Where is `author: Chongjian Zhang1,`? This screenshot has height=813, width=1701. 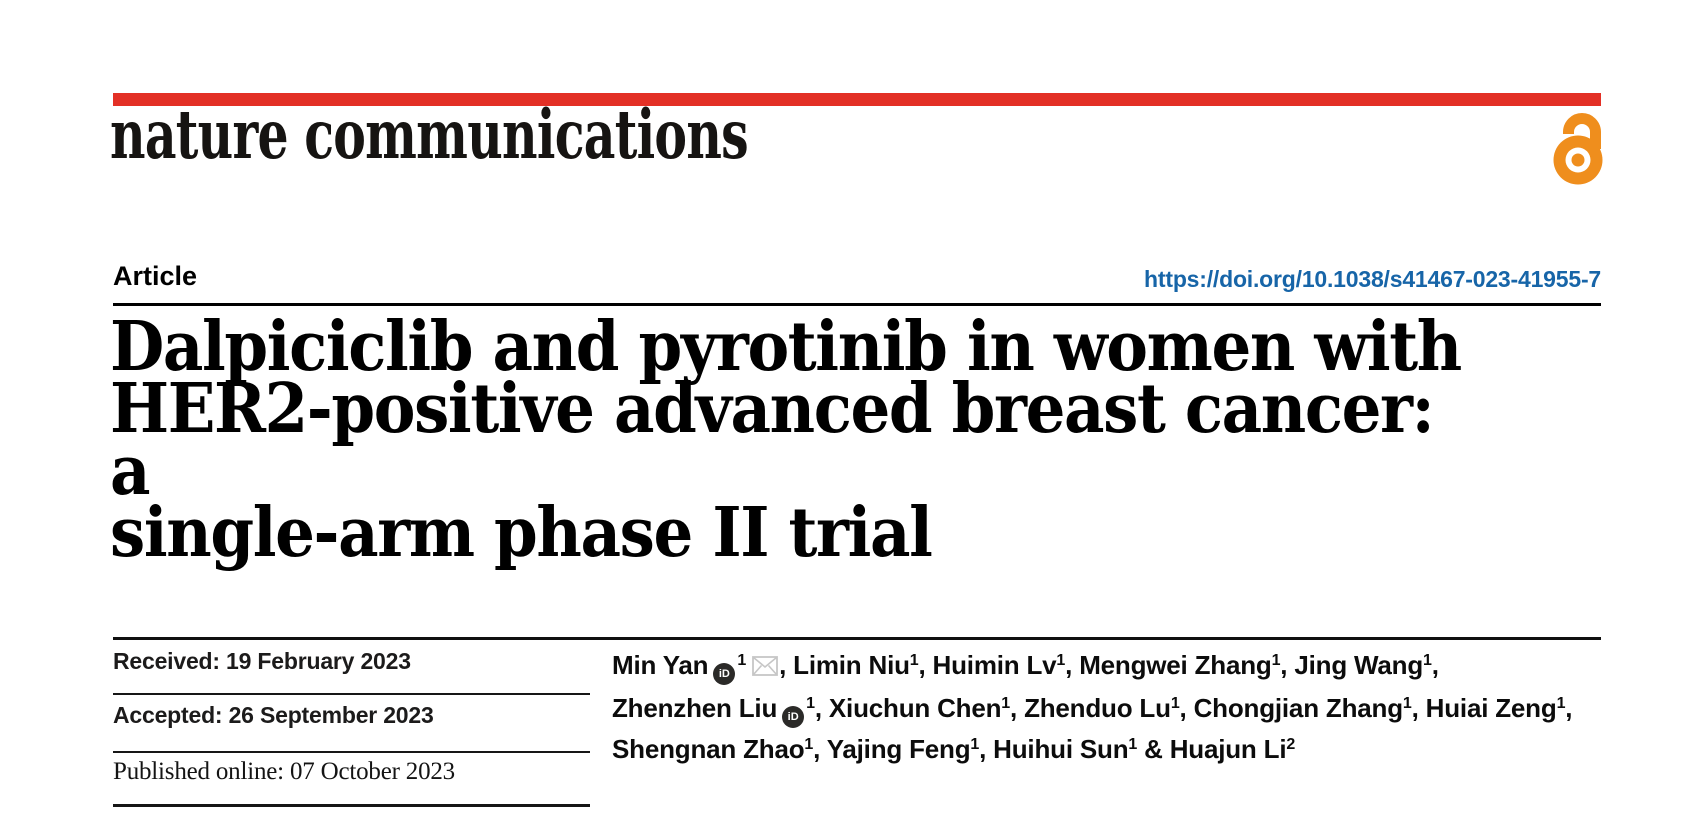 author: Chongjian Zhang1, is located at coordinates (1310, 708).